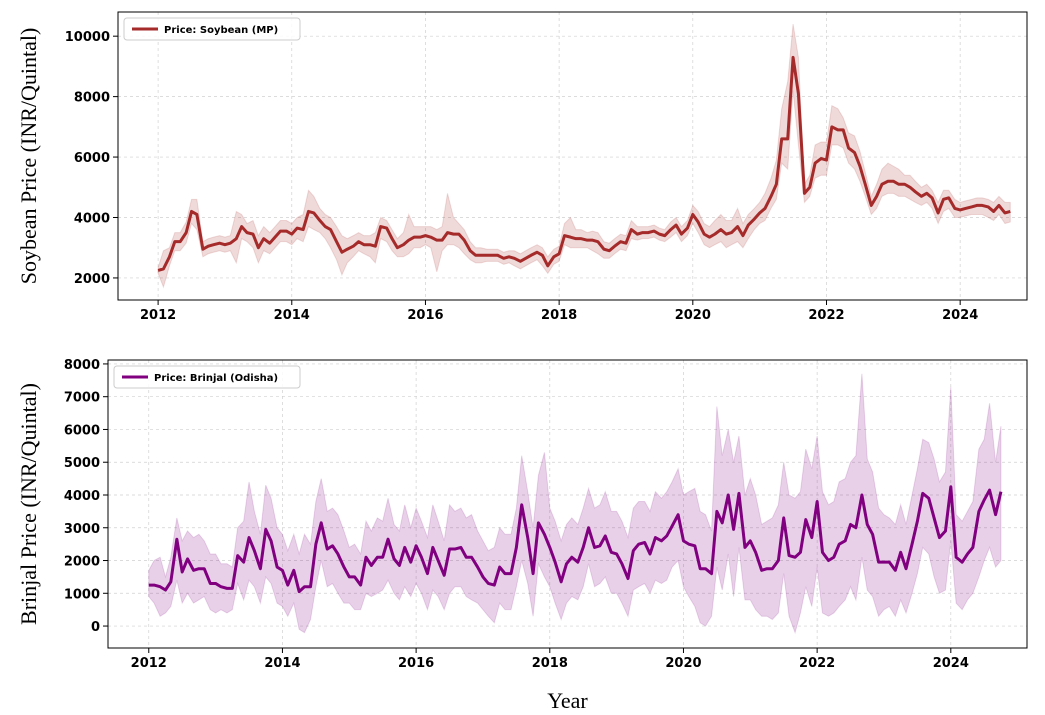 This screenshot has height=715, width=1045. What do you see at coordinates (567, 700) in the screenshot?
I see `x-axis-label: Year` at bounding box center [567, 700].